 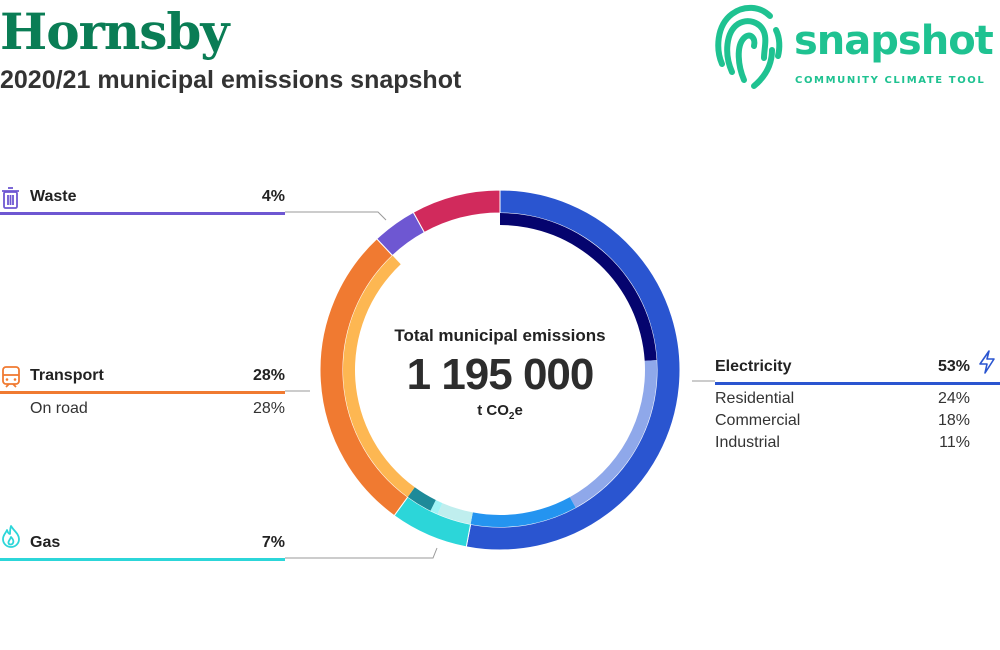 I want to click on commercial-percent: 18%, so click(x=953, y=420).